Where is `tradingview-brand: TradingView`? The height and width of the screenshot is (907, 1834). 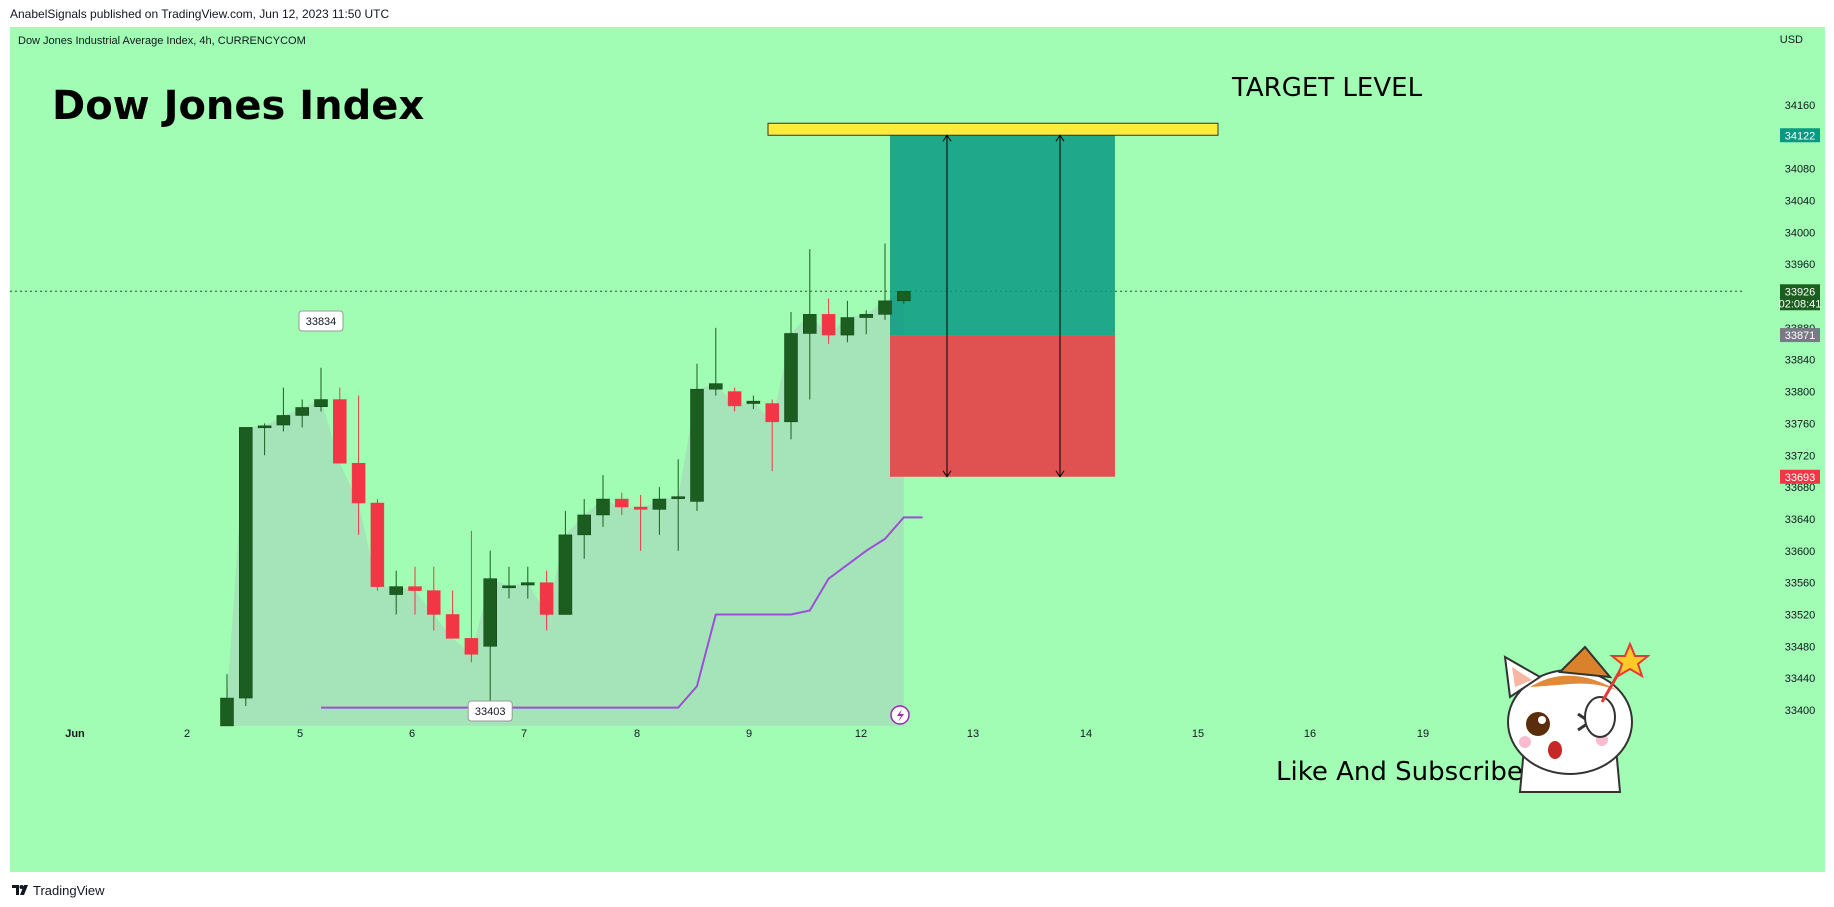 tradingview-brand: TradingView is located at coordinates (69, 890).